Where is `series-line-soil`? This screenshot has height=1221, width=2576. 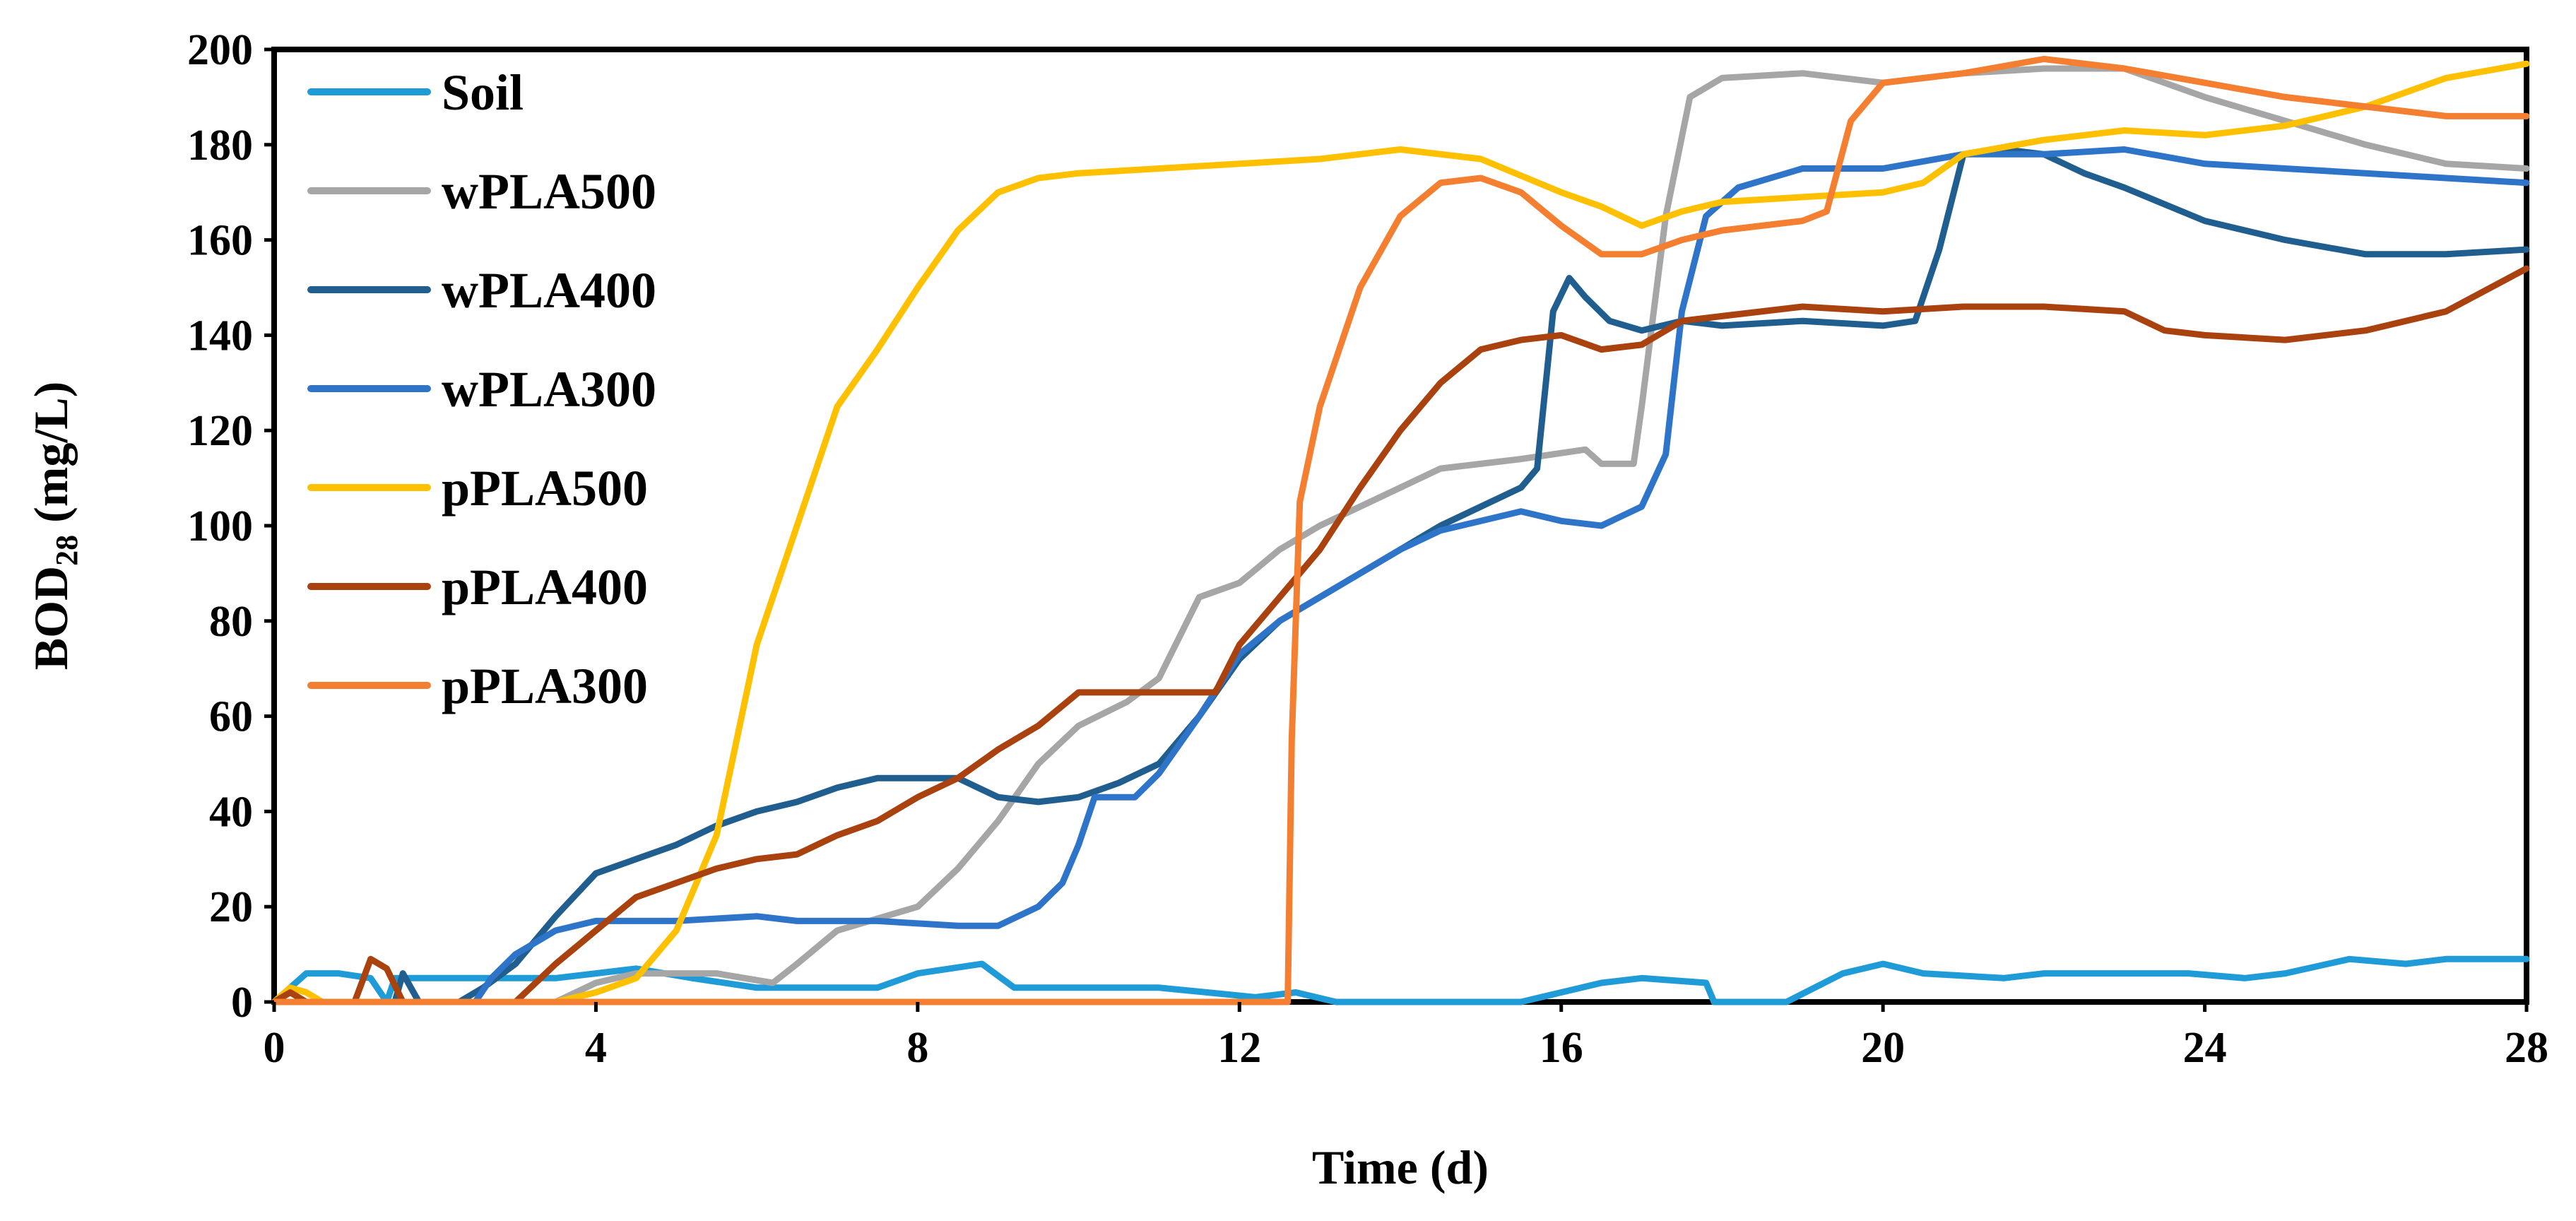
series-line-soil is located at coordinates (1400, 980).